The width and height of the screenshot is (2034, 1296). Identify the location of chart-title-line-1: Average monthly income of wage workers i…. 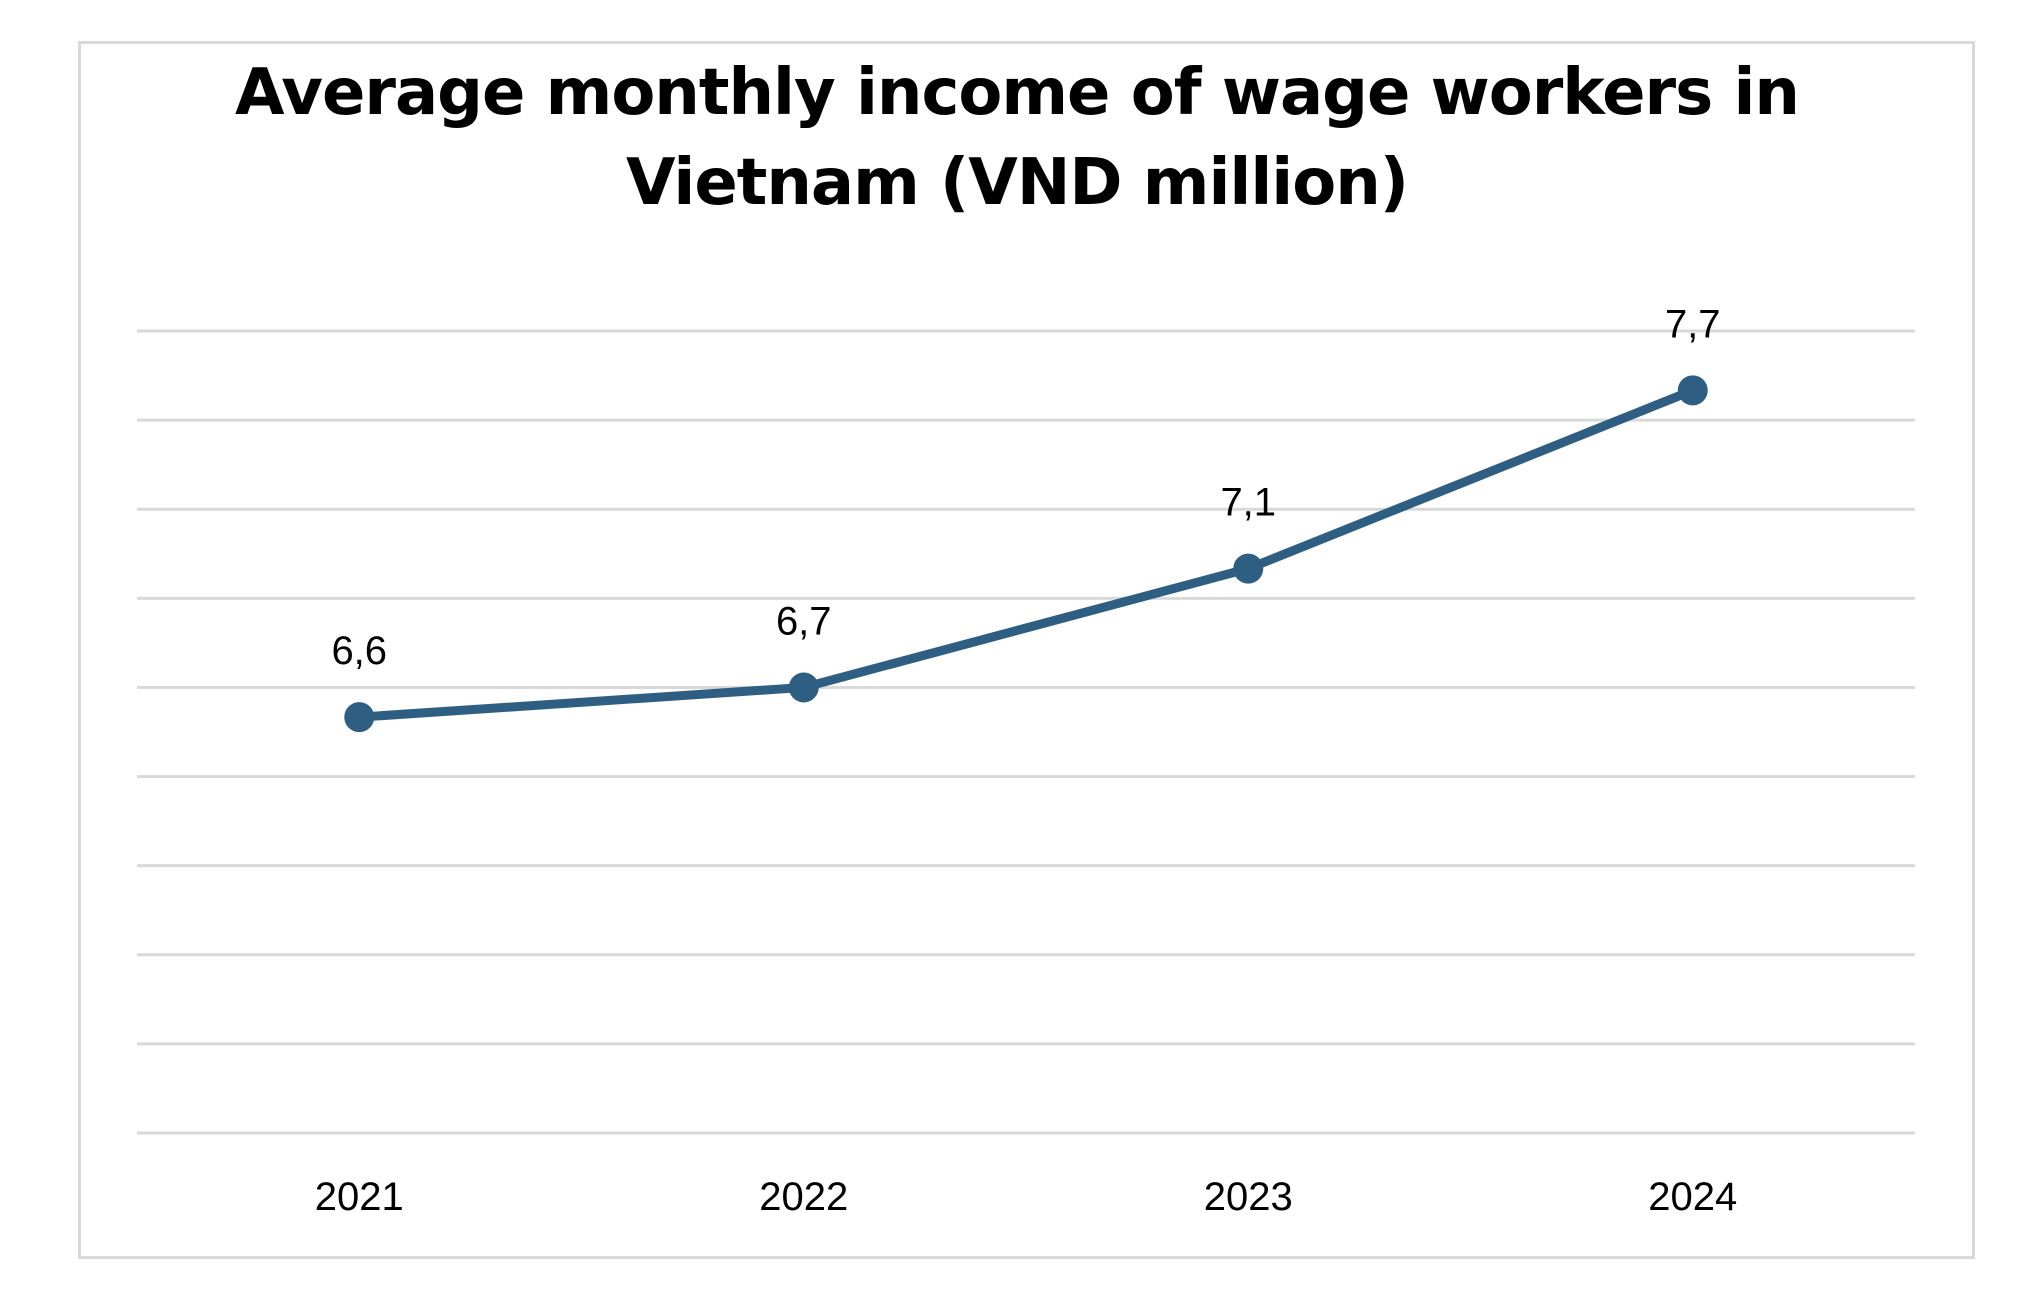
(1017, 93).